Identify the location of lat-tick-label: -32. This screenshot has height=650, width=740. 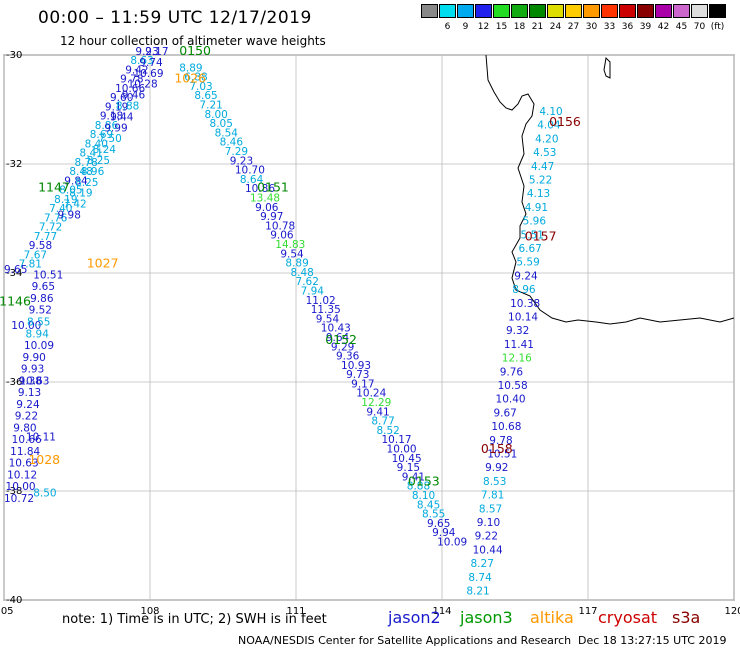
(14, 164).